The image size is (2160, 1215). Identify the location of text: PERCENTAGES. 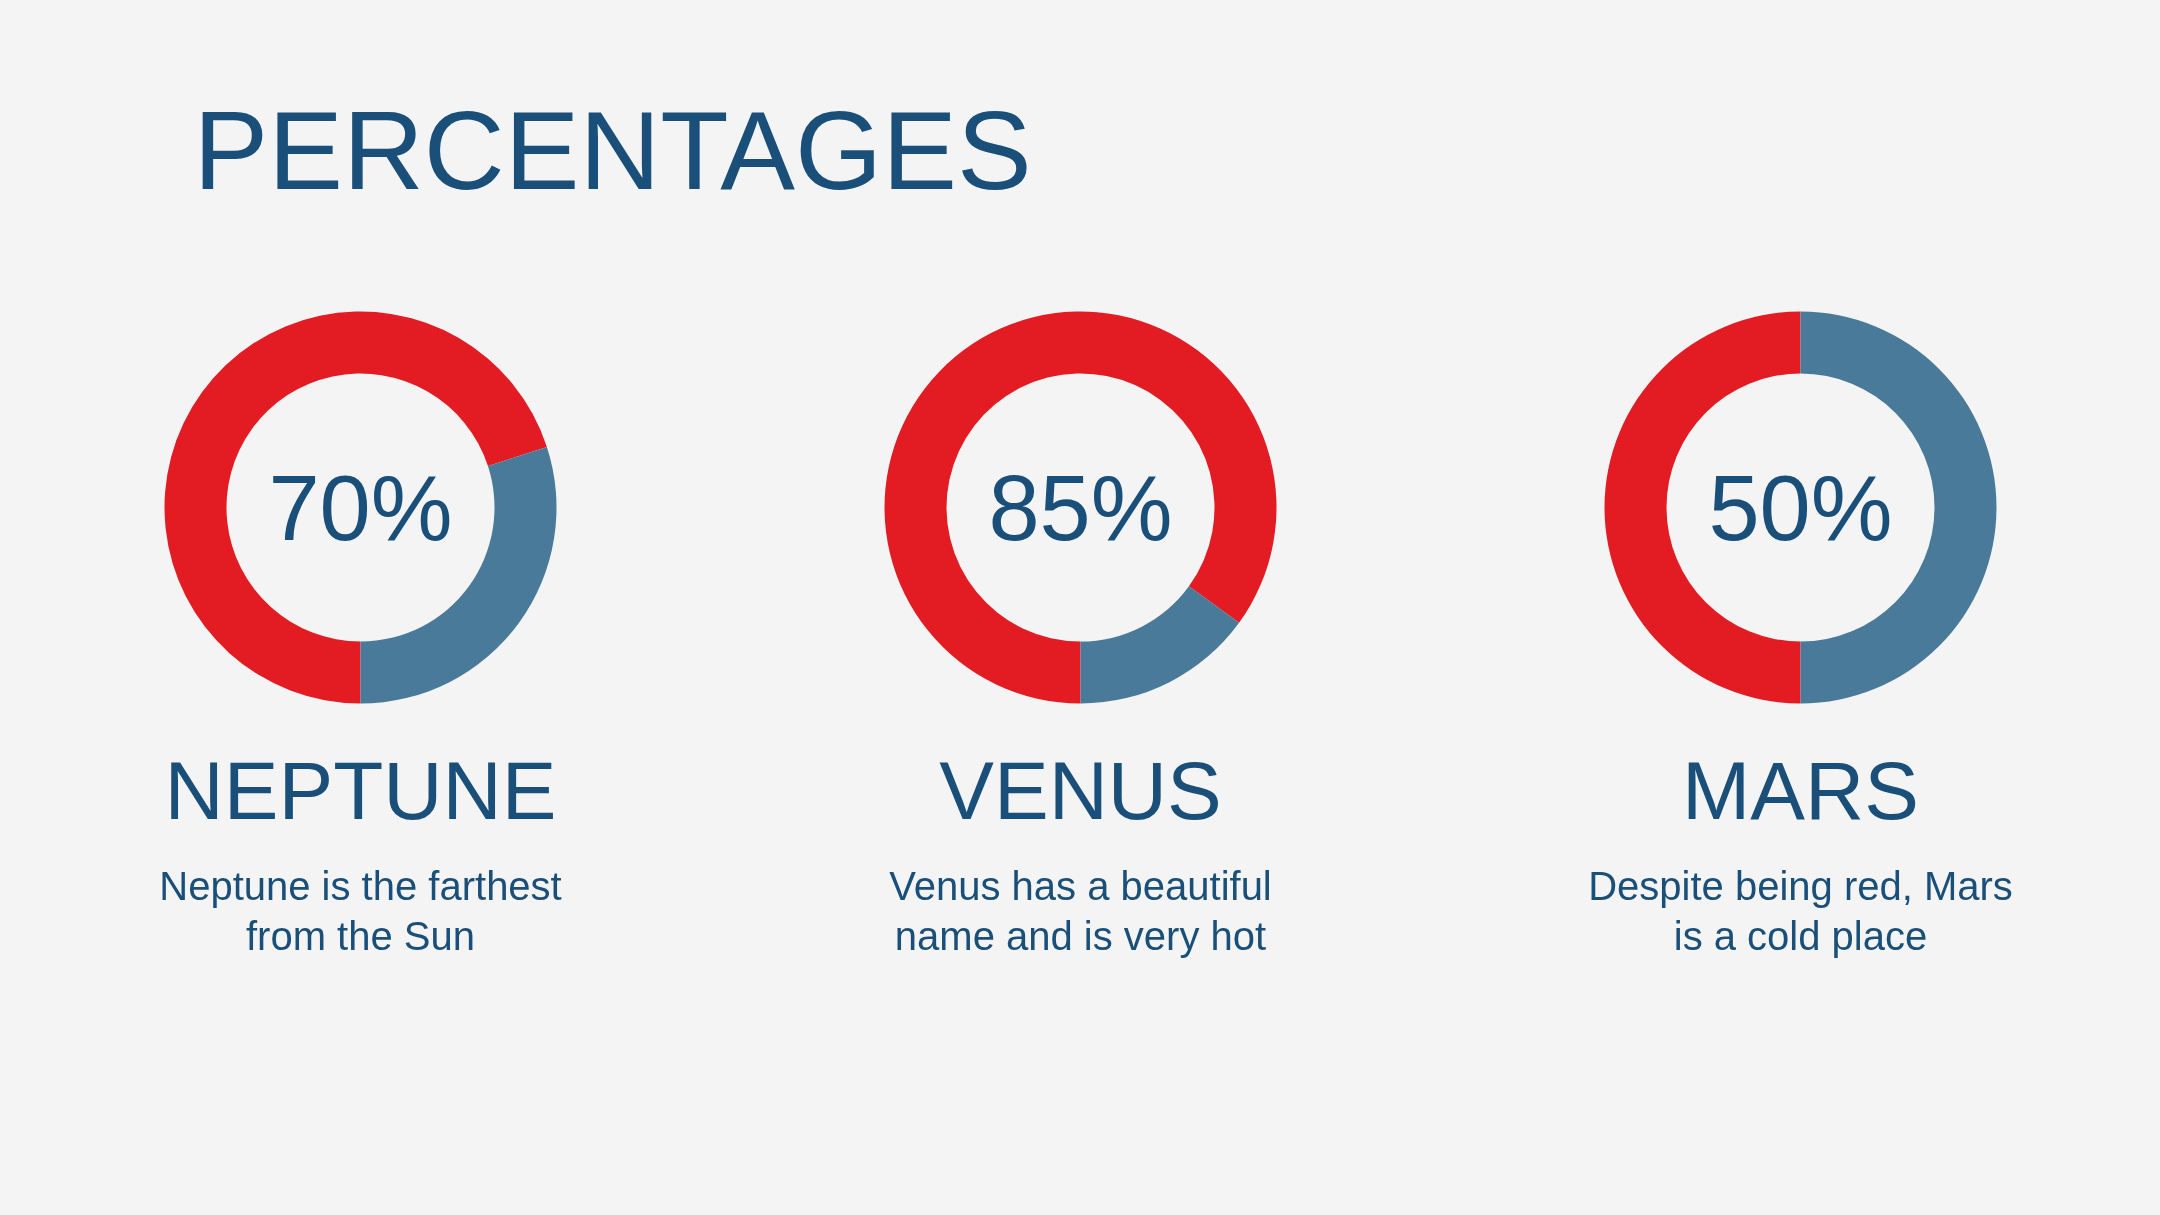
(612, 150).